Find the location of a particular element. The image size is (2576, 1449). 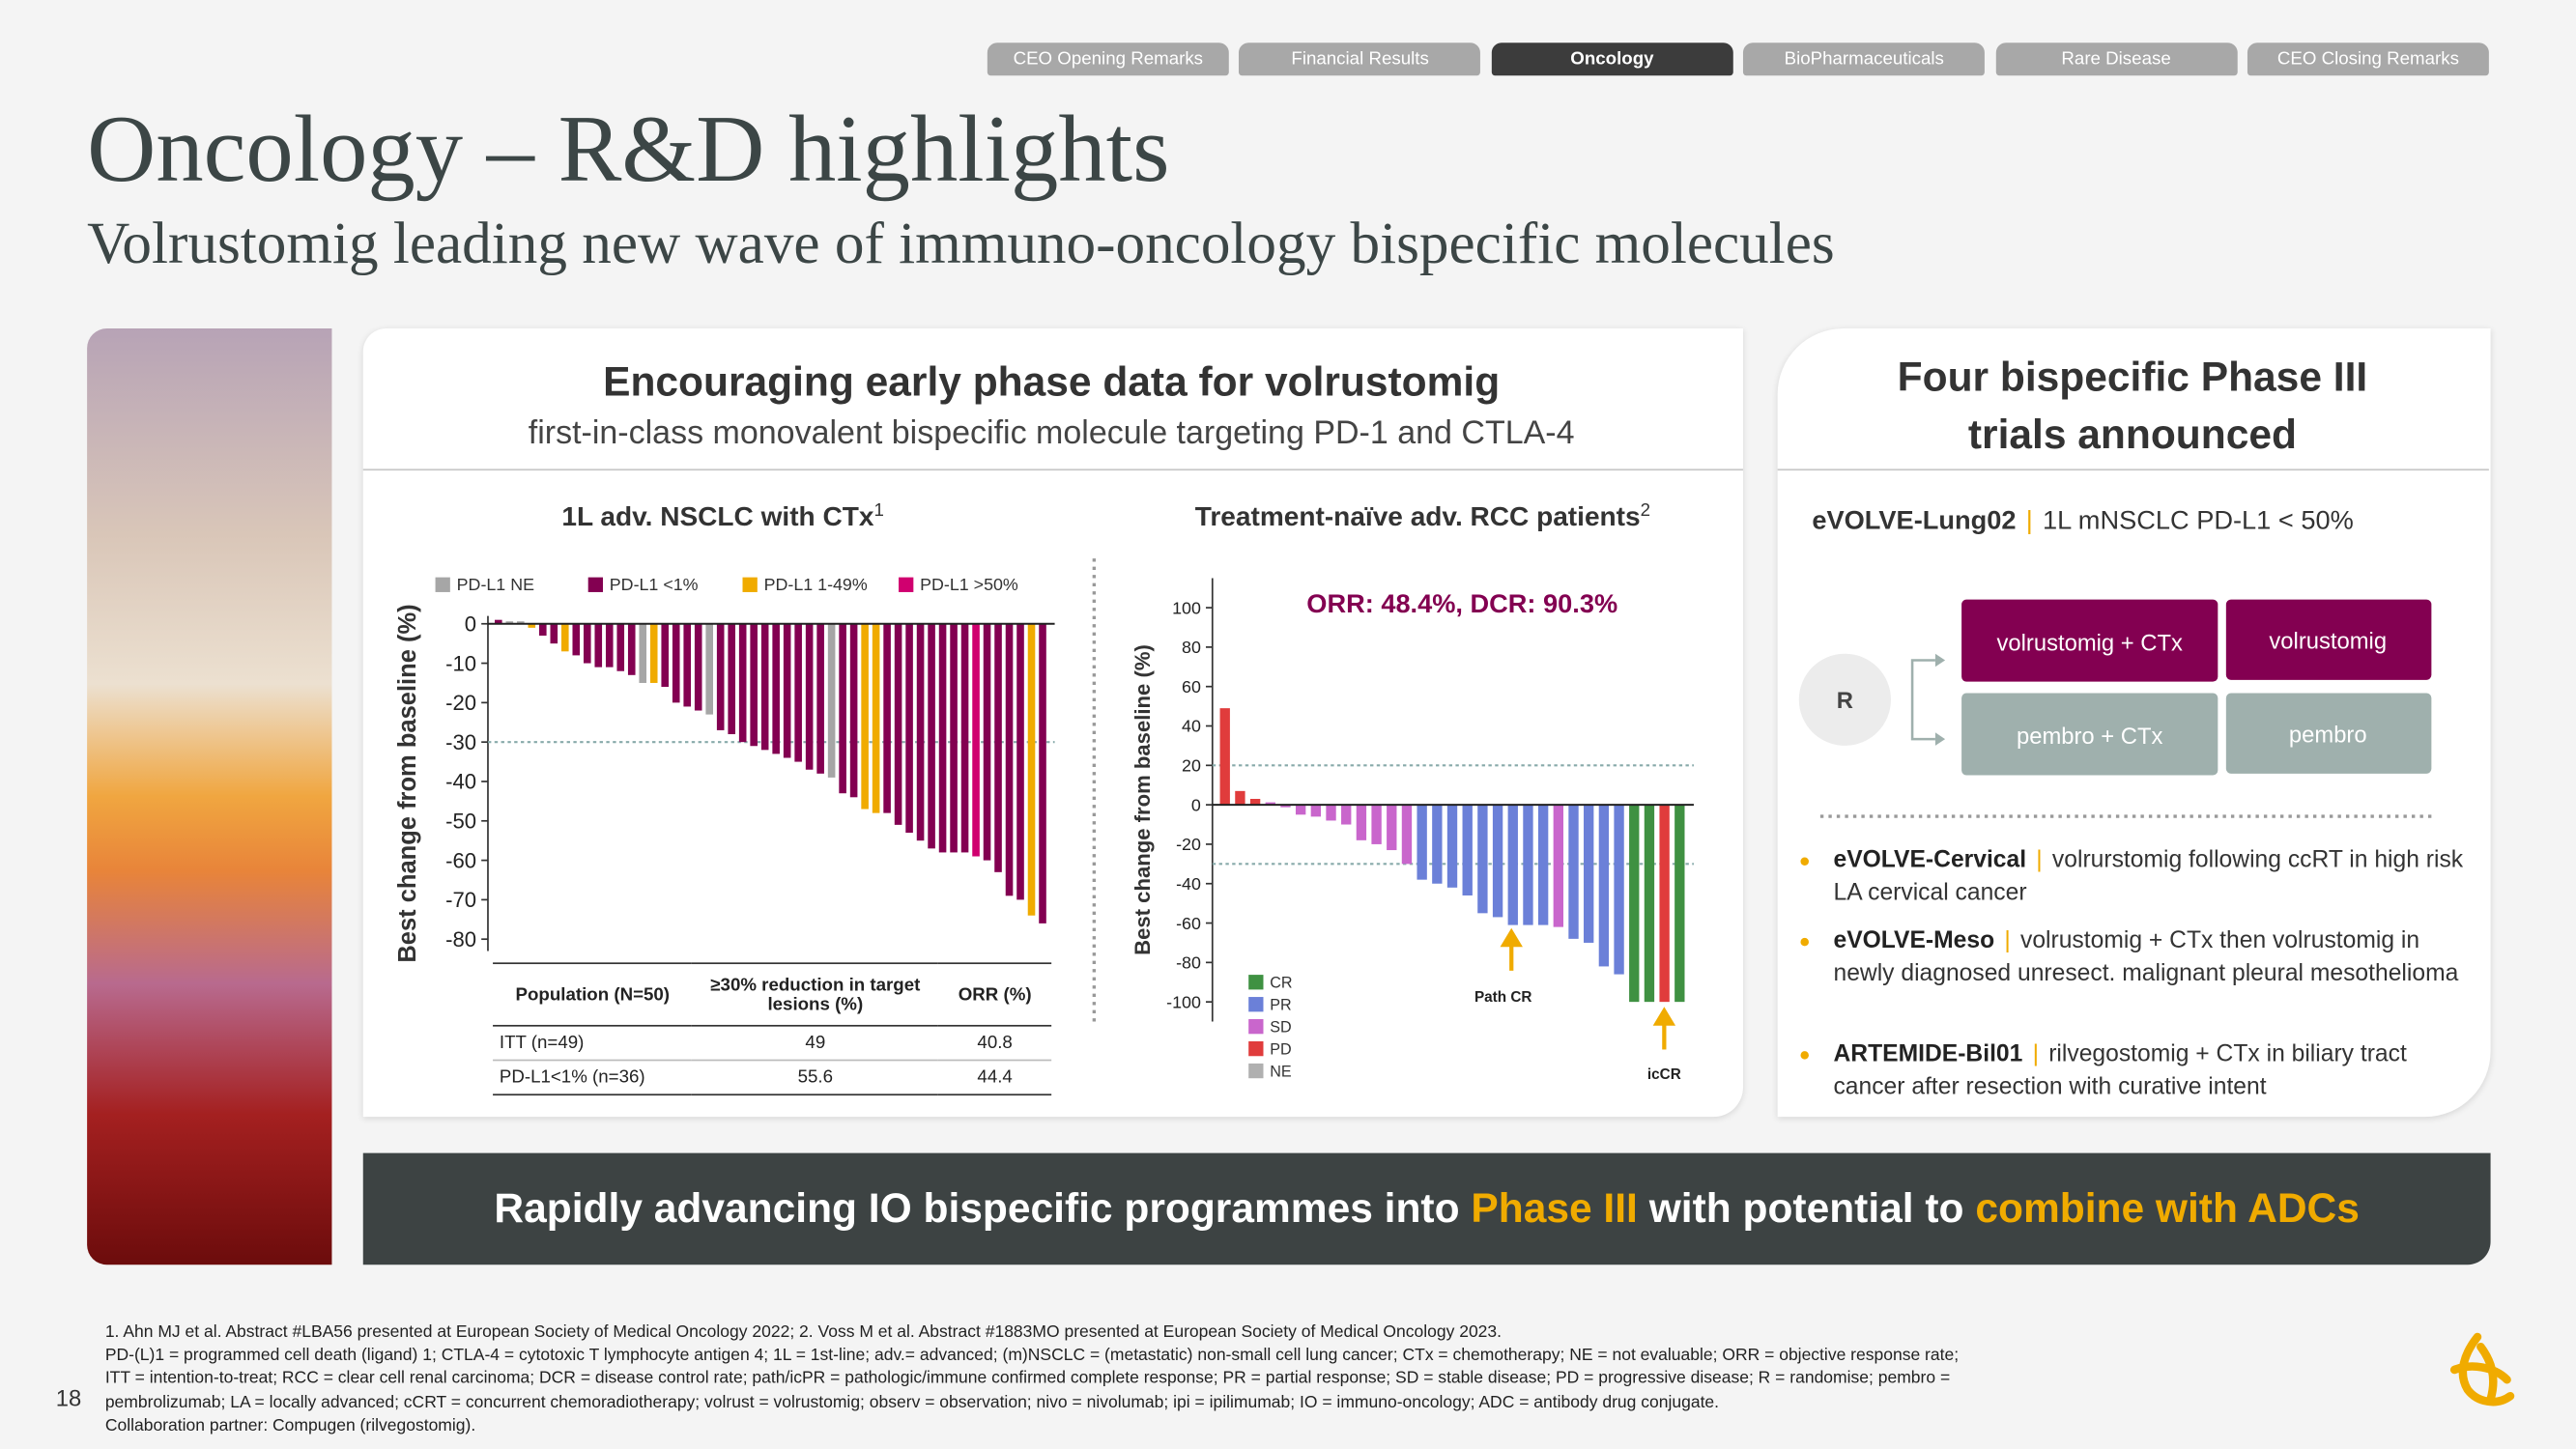

table-cell: PD-L1<1% (n=36) is located at coordinates (572, 1077).